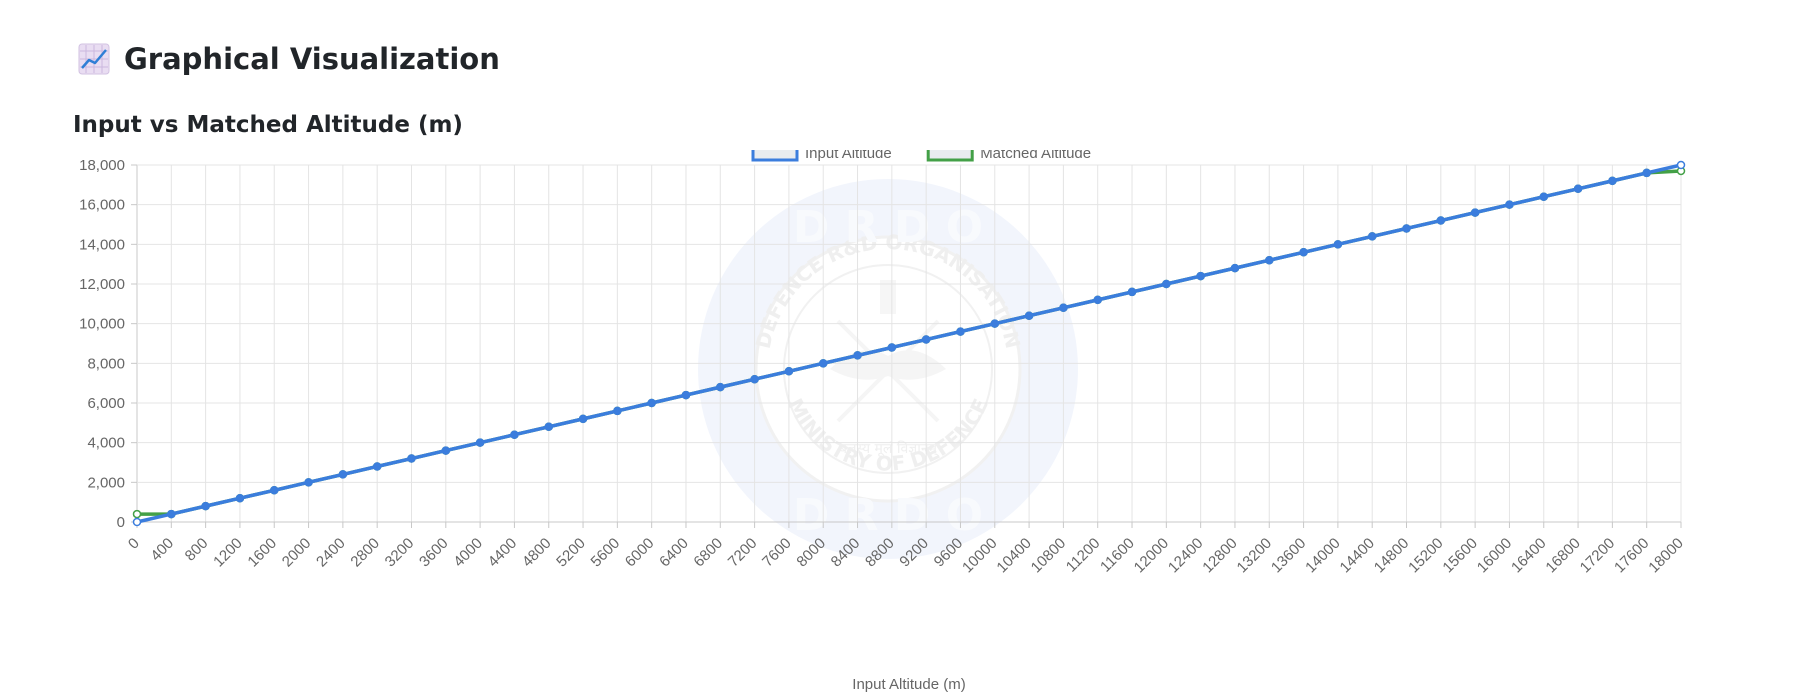 The width and height of the screenshot is (1808, 699). I want to click on x-tick-label: 2400, so click(331, 553).